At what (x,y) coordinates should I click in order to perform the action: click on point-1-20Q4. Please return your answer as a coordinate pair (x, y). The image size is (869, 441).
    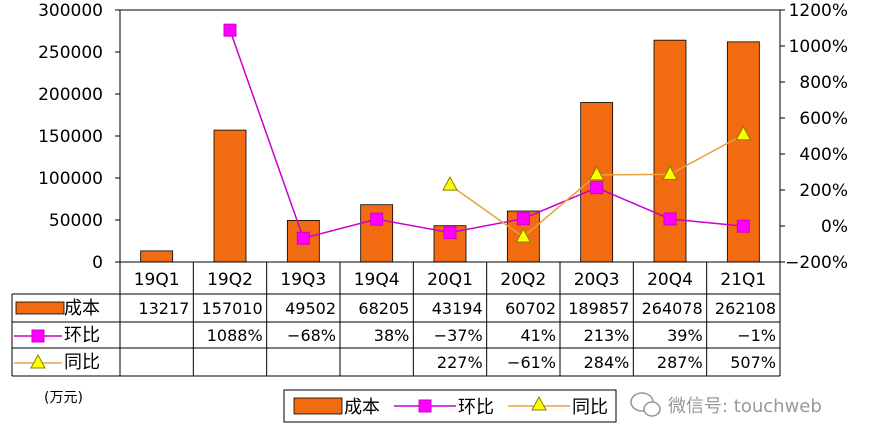
    Looking at the image, I should click on (670, 219).